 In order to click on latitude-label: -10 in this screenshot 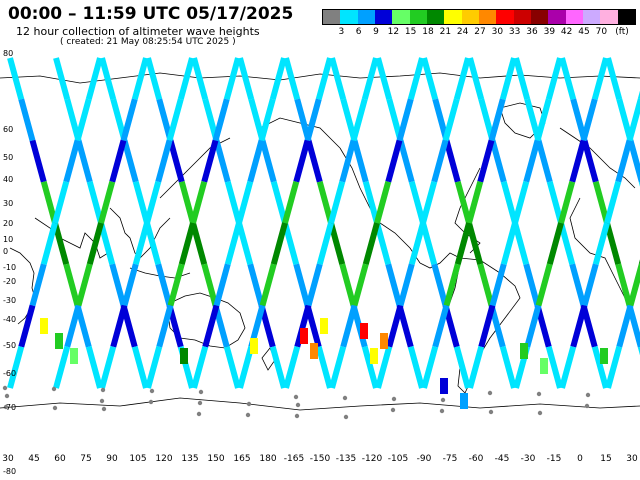, I will do `click(9, 267)`.